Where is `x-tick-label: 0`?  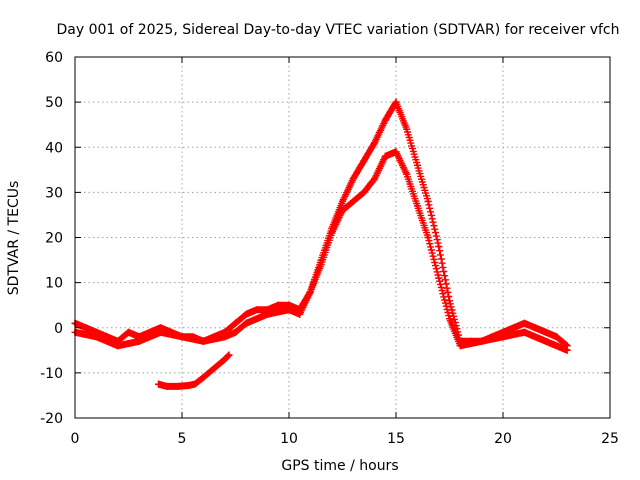 x-tick-label: 0 is located at coordinates (75, 439).